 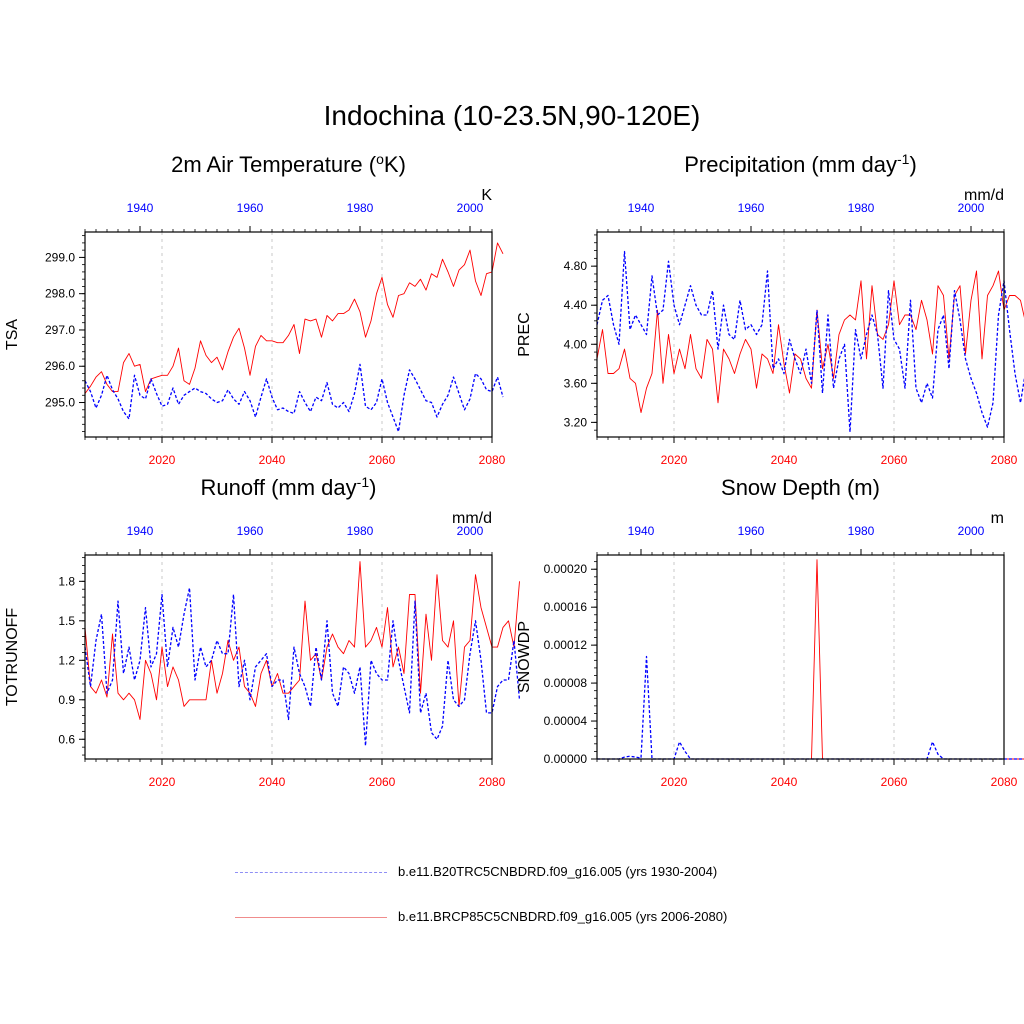 I want to click on panel2-frame, so click(x=800, y=334).